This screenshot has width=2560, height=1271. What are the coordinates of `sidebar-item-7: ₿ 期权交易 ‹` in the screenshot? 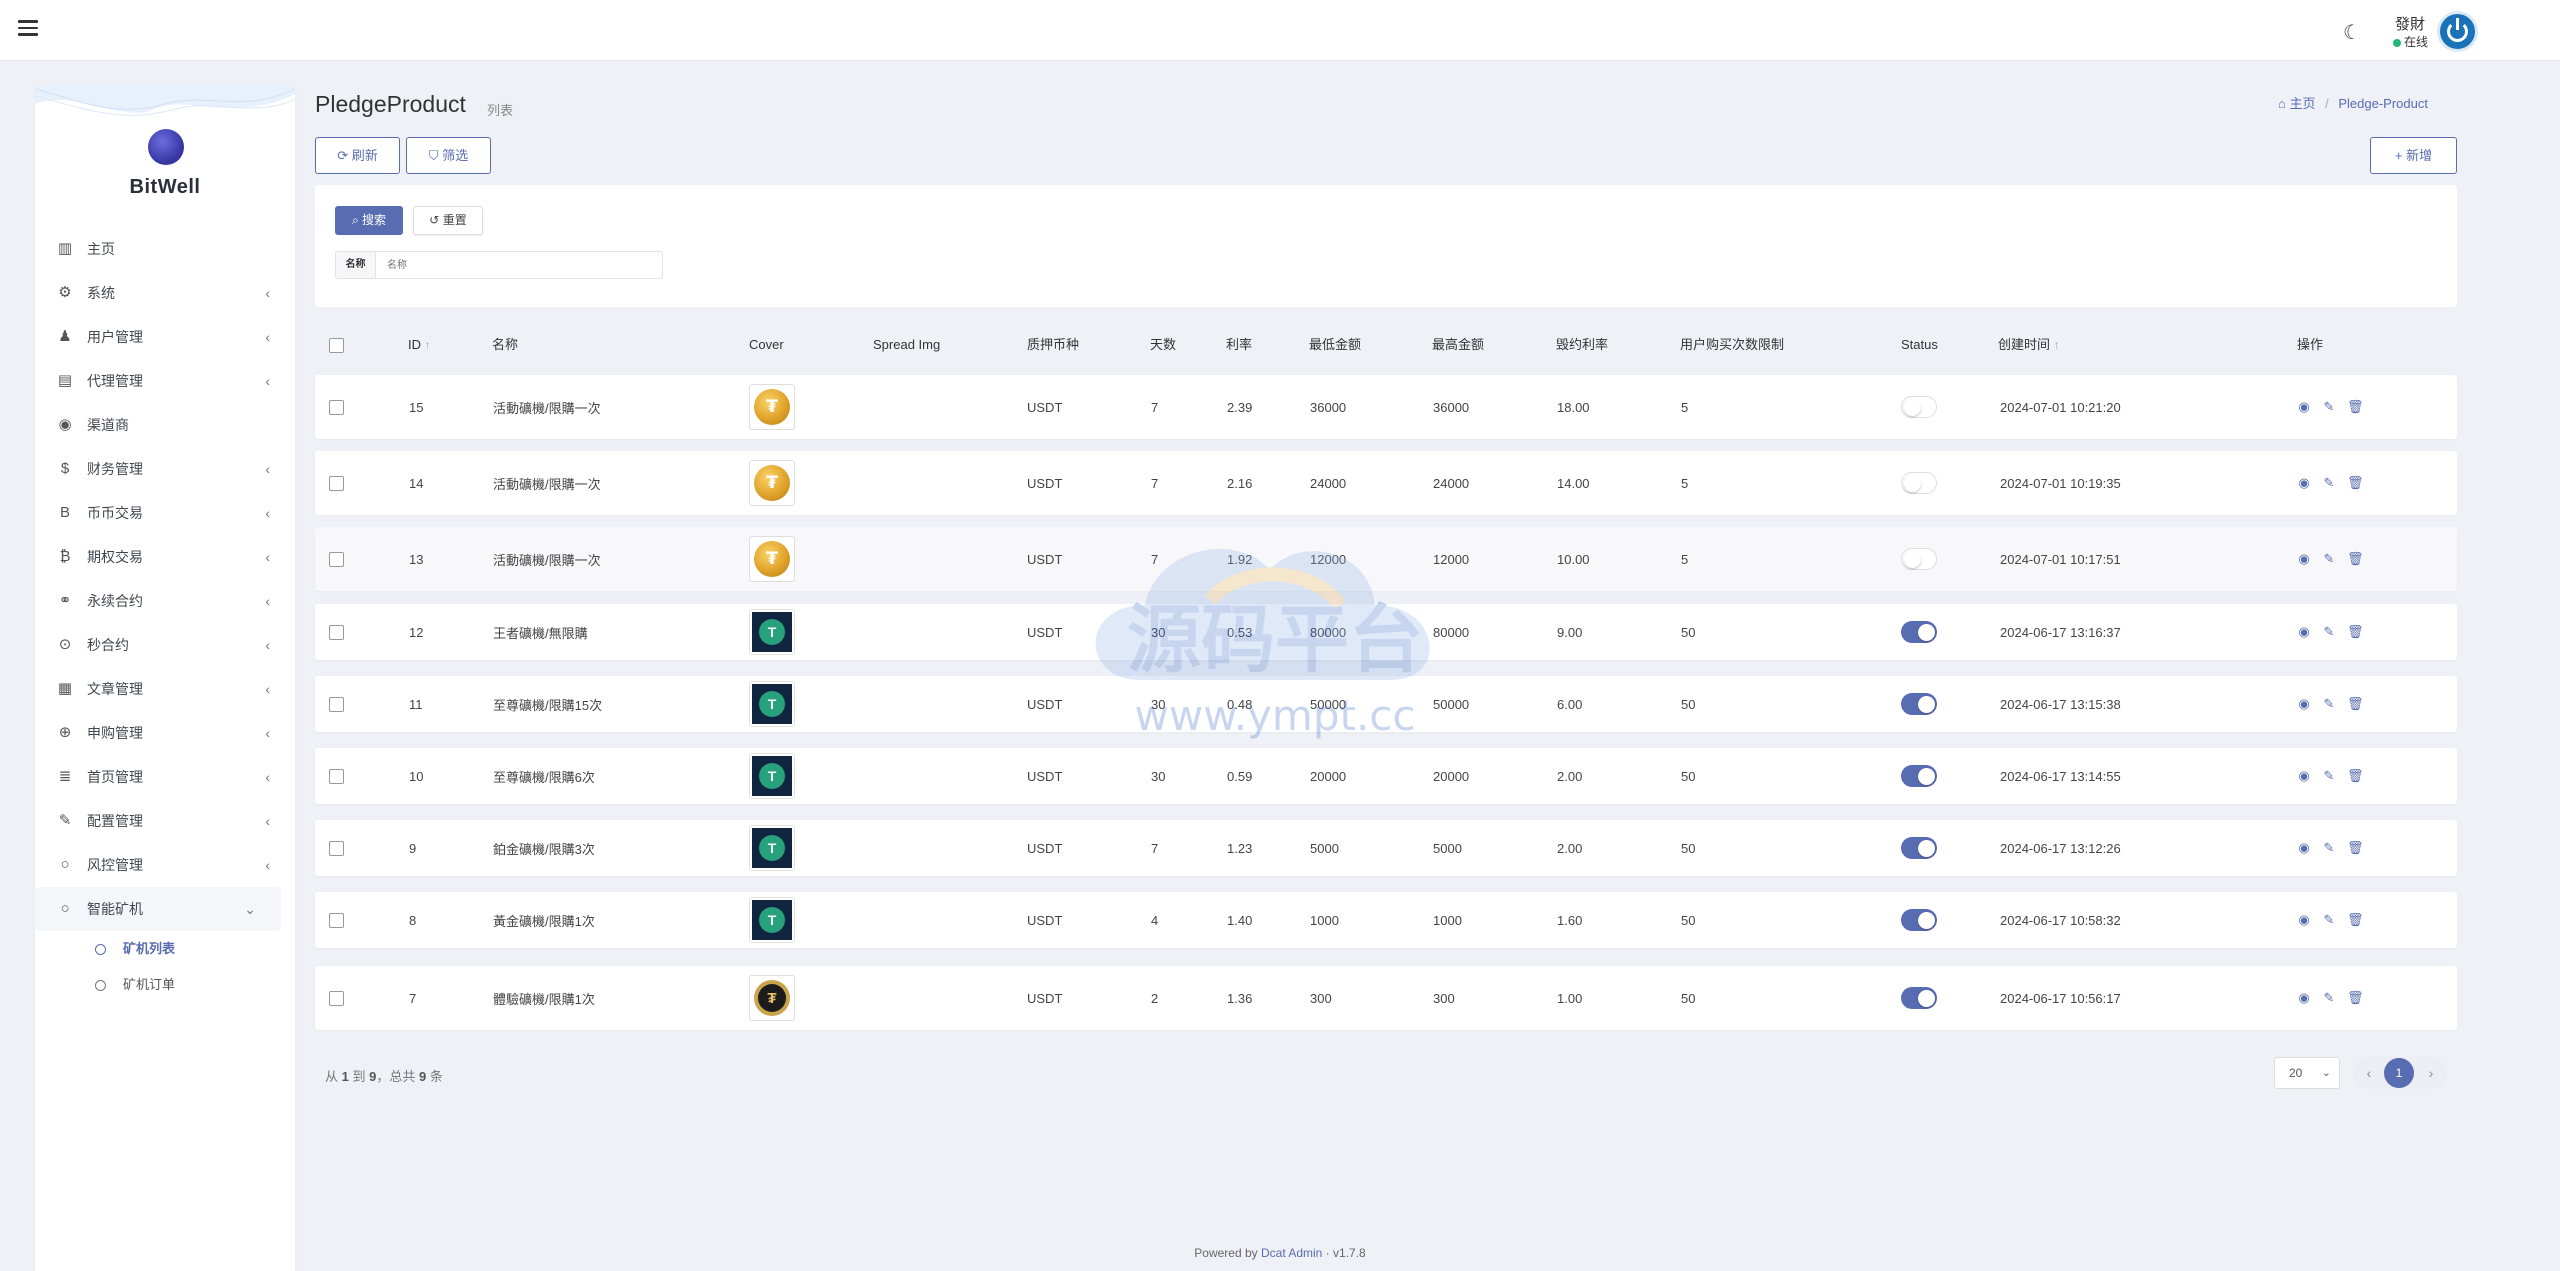 It's located at (165, 557).